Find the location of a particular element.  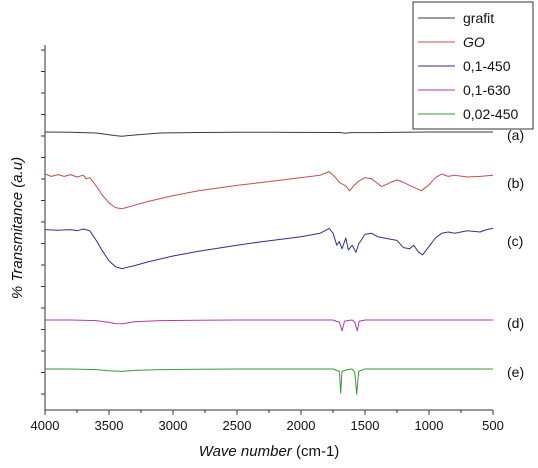

legend-label-3: 0,1-450 is located at coordinates (487, 66).